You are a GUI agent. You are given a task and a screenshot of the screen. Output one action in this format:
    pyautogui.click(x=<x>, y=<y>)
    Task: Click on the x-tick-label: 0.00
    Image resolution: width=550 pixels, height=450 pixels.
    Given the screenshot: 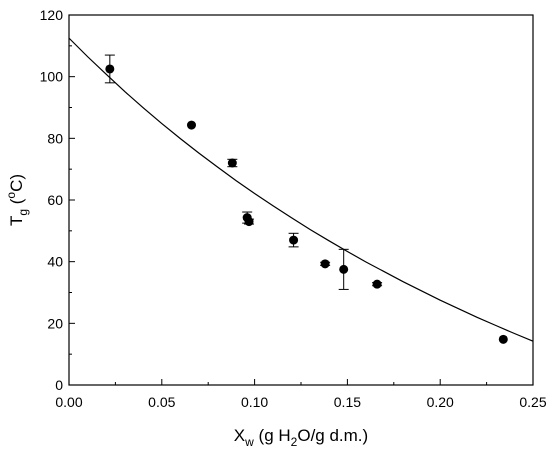 What is the action you would take?
    pyautogui.click(x=68, y=402)
    